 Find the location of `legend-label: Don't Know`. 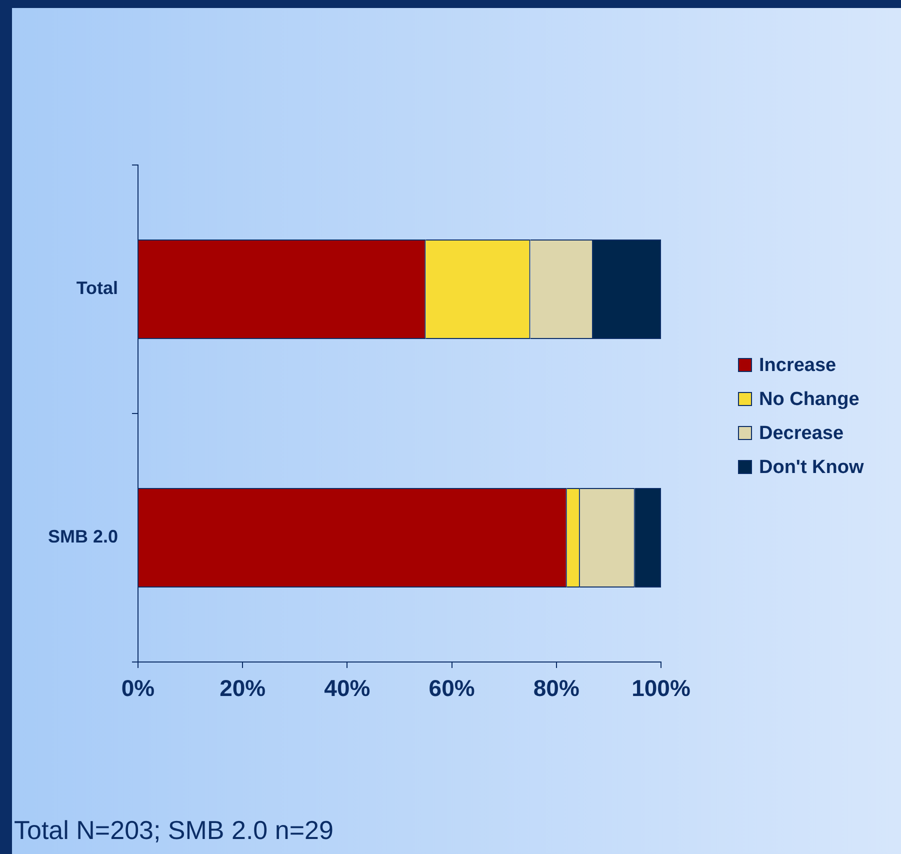

legend-label: Don't Know is located at coordinates (811, 468).